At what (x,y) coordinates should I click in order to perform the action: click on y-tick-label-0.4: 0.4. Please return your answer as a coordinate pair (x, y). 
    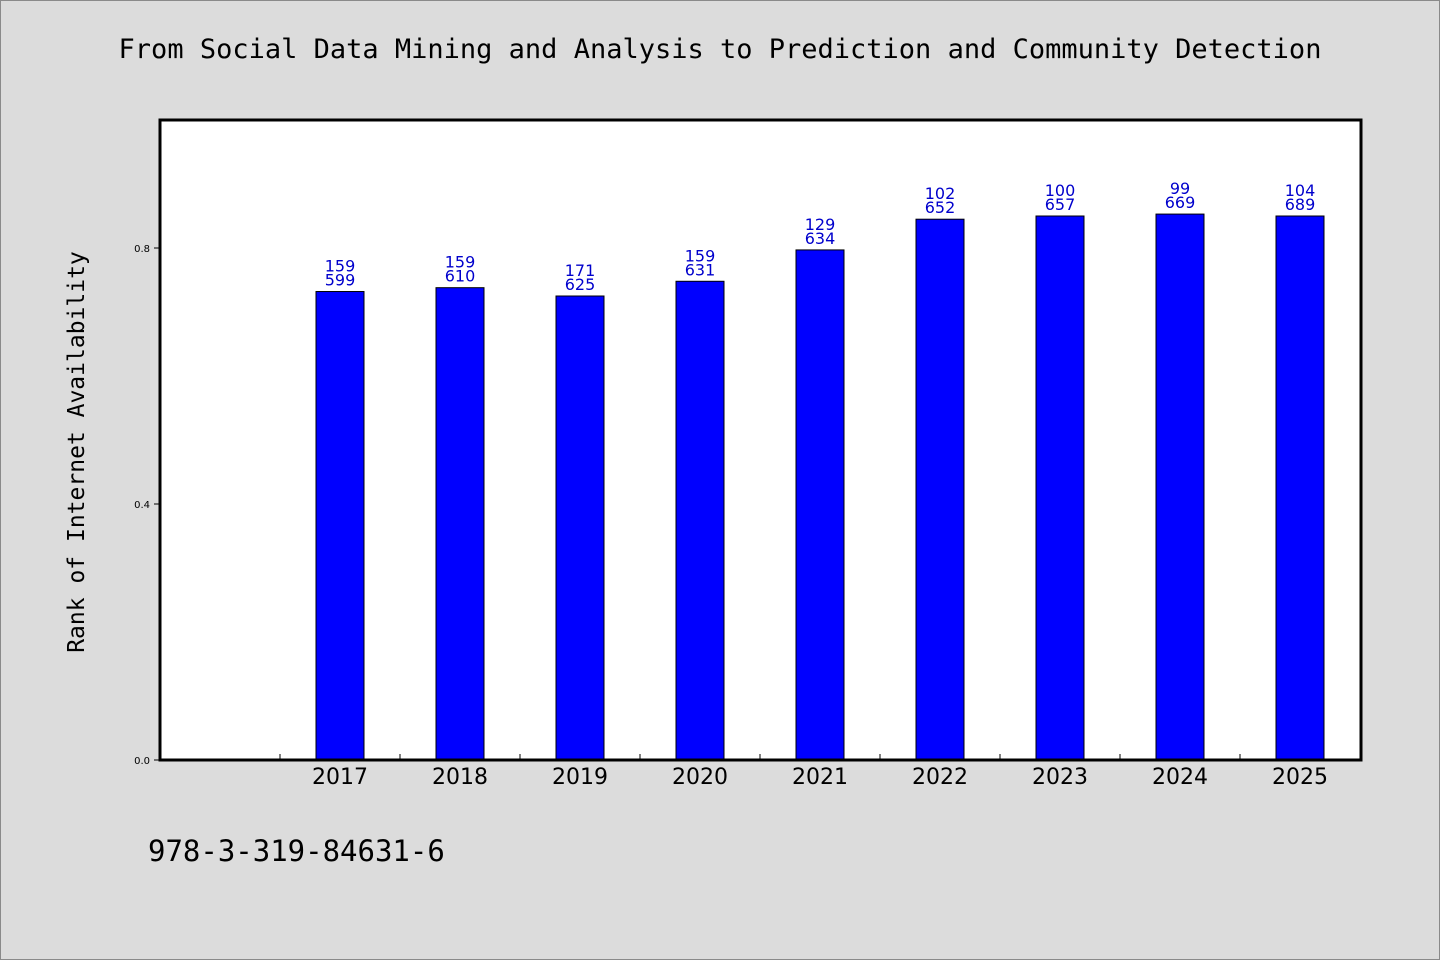
    Looking at the image, I should click on (142, 505).